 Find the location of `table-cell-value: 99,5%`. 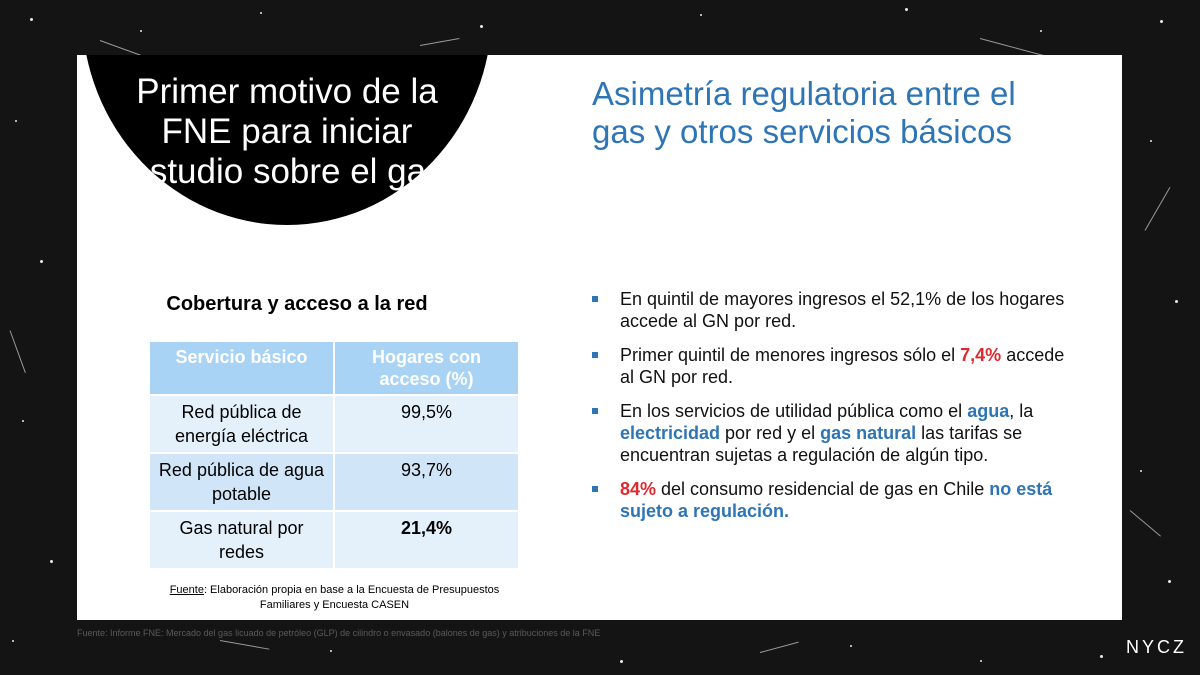

table-cell-value: 99,5% is located at coordinates (425, 423).